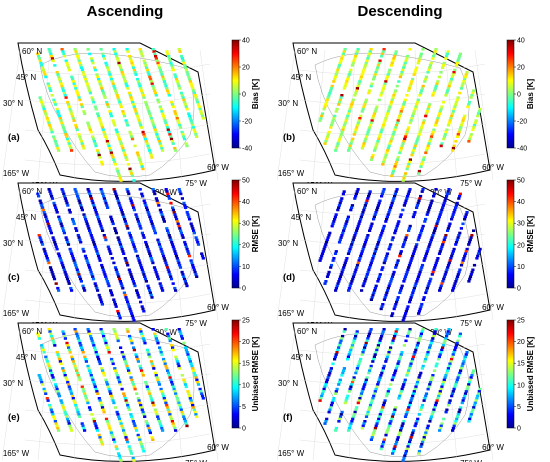  Describe the element at coordinates (246, 224) in the screenshot. I see `colorbar-tick-label: 30` at that location.